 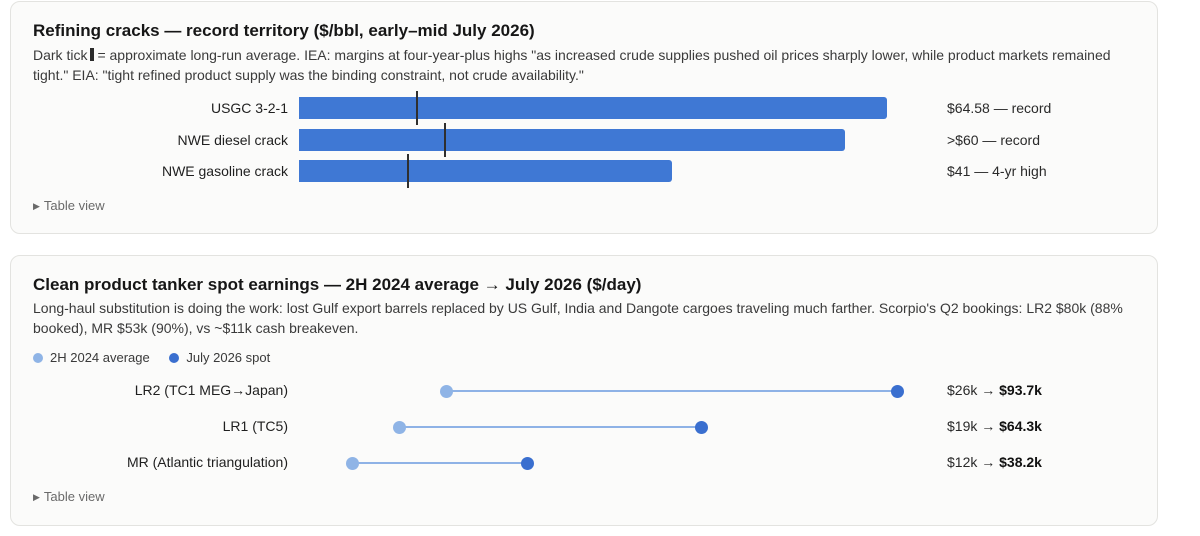 I want to click on bar-category-label: NWE gasoline crack, so click(x=224, y=171).